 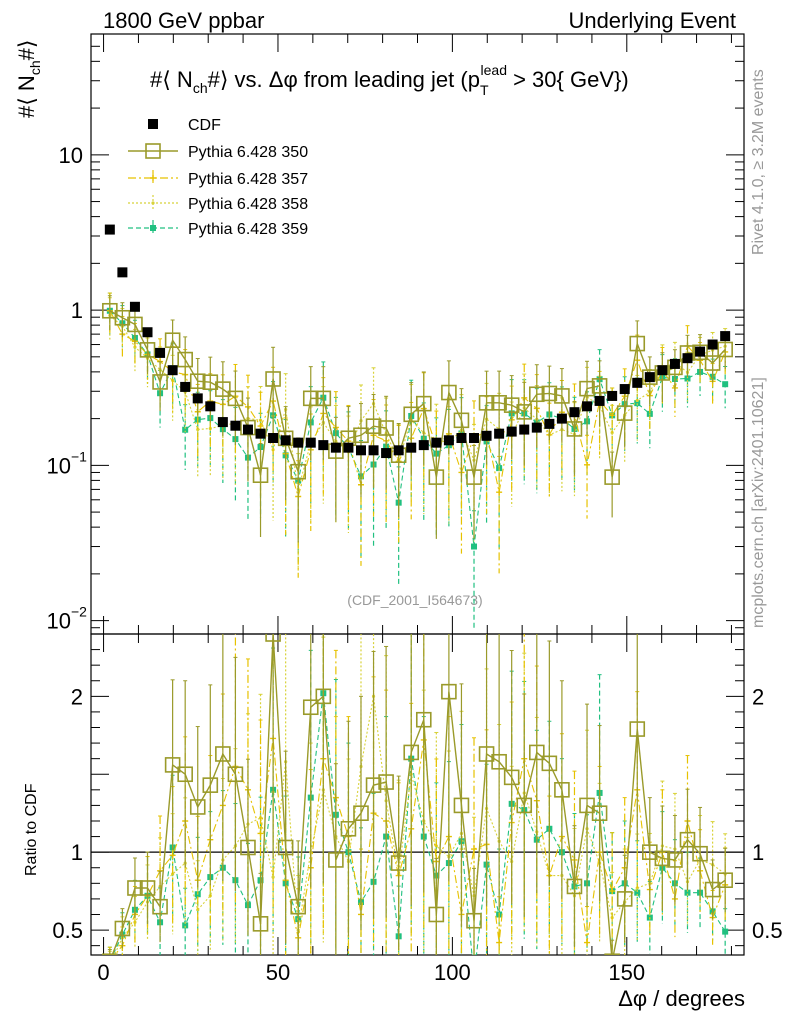 I want to click on x-axis-label: Δφ / degrees, so click(x=681, y=998).